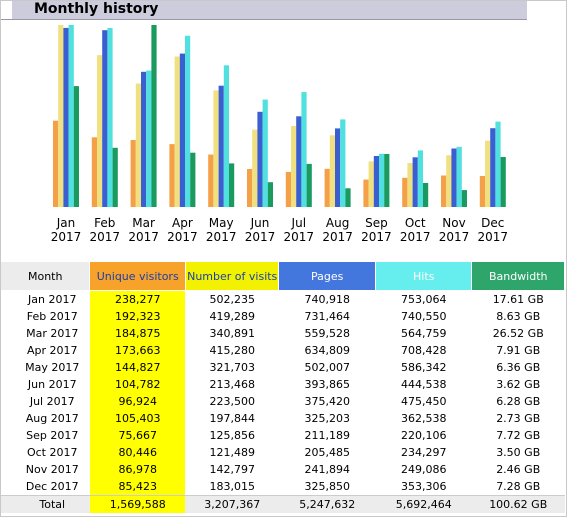  What do you see at coordinates (423, 469) in the screenshot?
I see `cell-hits: 249,086` at bounding box center [423, 469].